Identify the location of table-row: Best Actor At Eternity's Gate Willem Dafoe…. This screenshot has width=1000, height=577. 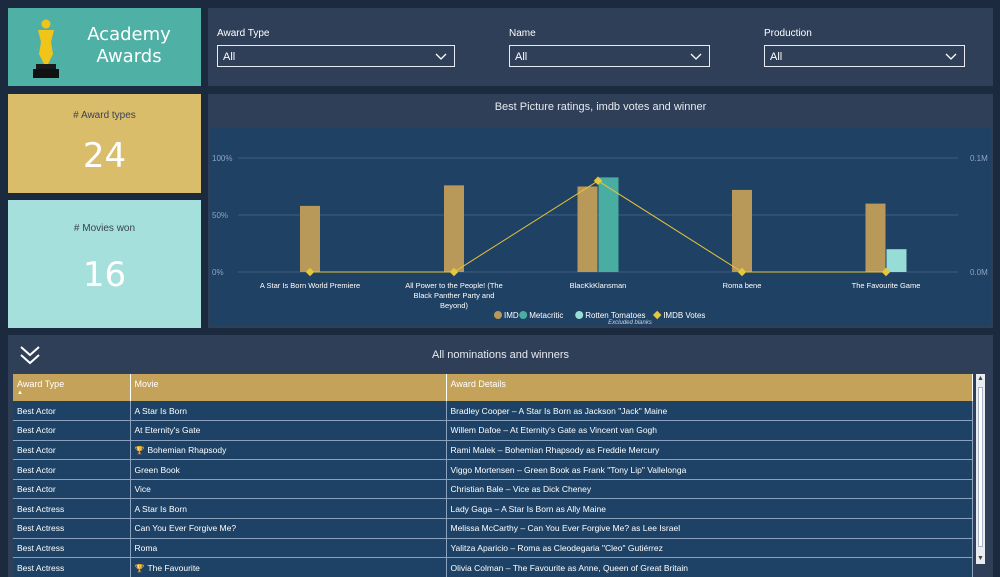
(493, 430).